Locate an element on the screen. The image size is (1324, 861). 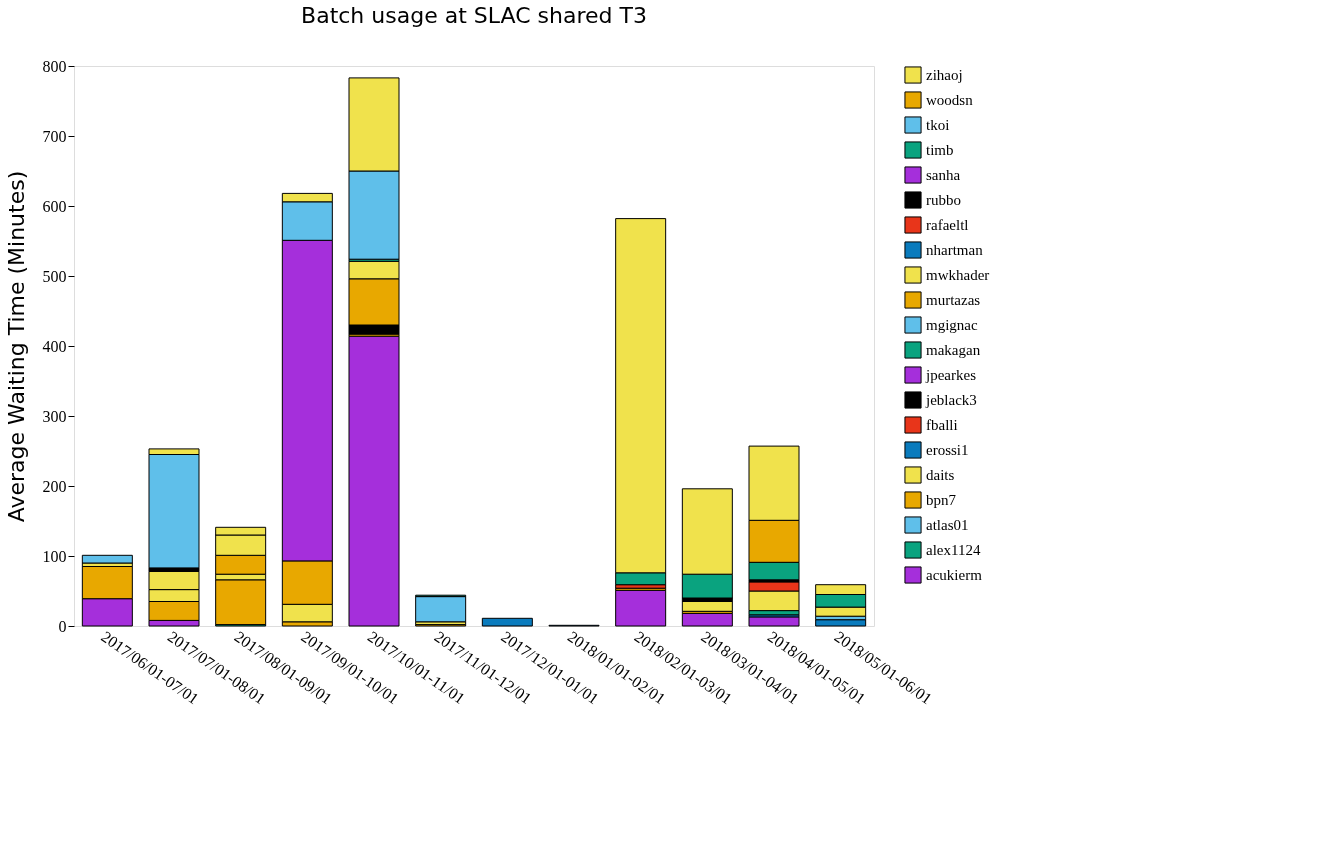
y-axis-title: Average Waiting Time (Minutes) is located at coordinates (16, 346).